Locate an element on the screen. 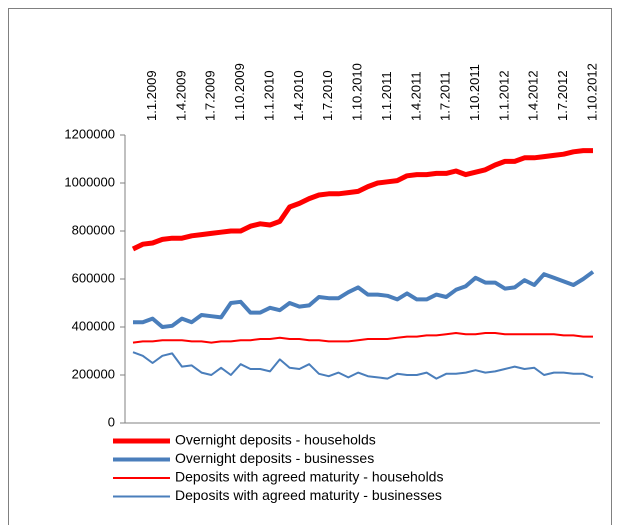 This screenshot has width=618, height=525. x-tick-label: 1.7.2010 is located at coordinates (327, 95).